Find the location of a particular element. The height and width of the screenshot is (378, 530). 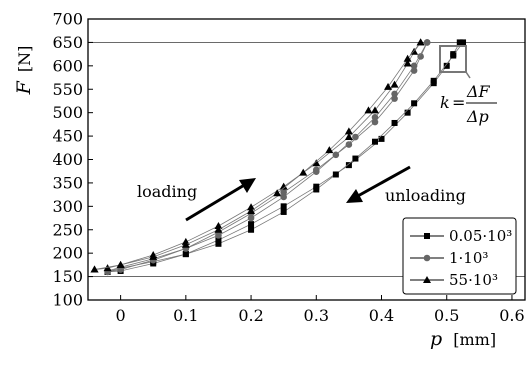

legend-label: 1·10³ is located at coordinates (468, 258).